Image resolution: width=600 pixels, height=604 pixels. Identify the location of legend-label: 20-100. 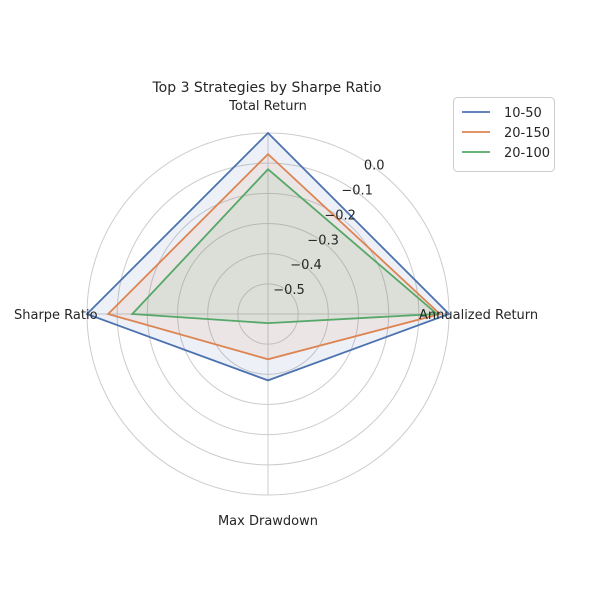
(527, 153).